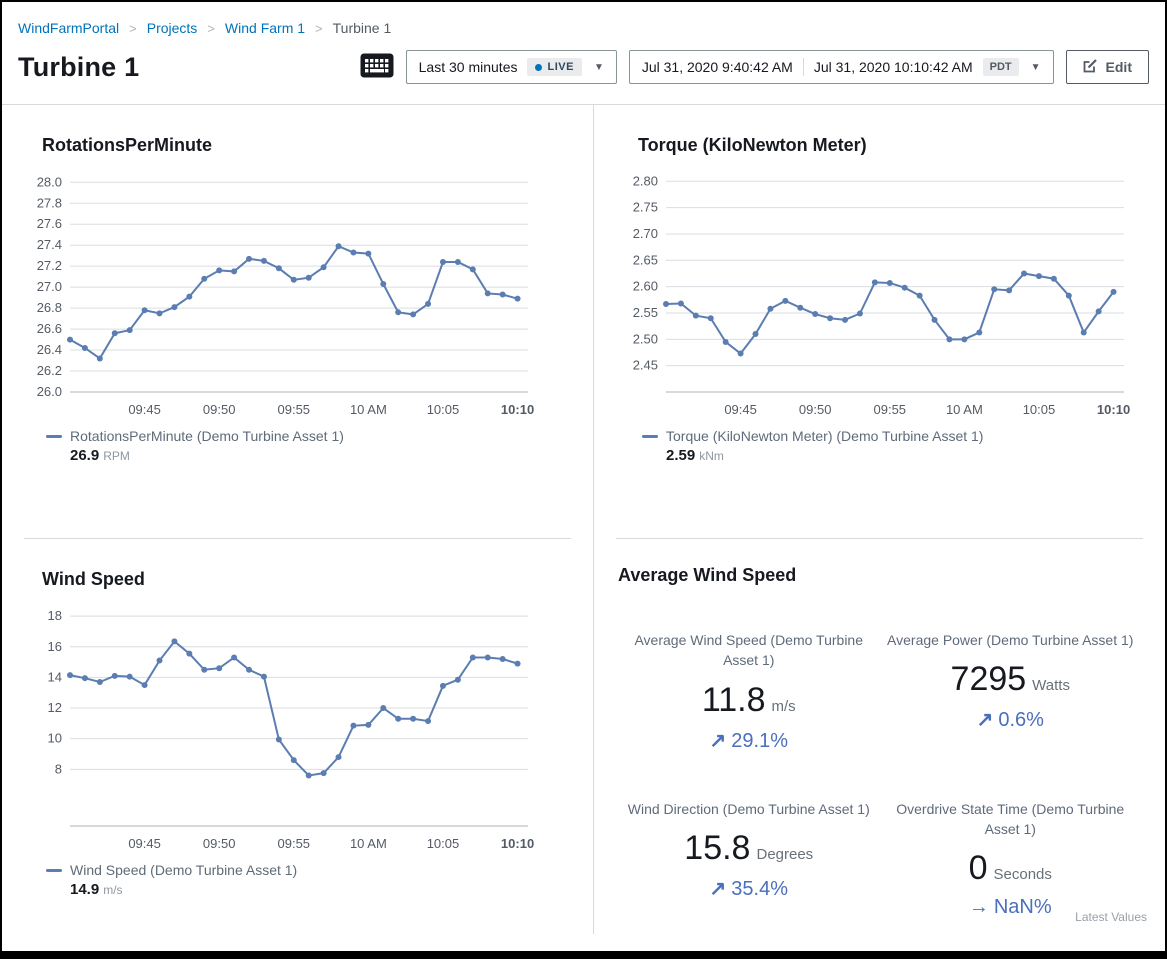  I want to click on kpi-unit: Watts, so click(1051, 686).